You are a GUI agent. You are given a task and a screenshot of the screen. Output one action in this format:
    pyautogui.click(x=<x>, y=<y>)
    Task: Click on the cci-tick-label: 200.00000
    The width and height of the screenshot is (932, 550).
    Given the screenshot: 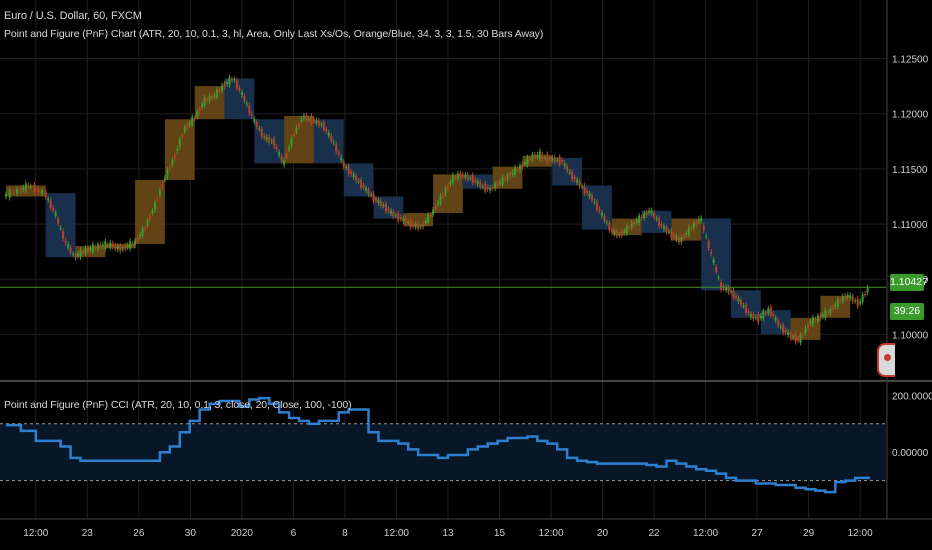 What is the action you would take?
    pyautogui.click(x=912, y=396)
    